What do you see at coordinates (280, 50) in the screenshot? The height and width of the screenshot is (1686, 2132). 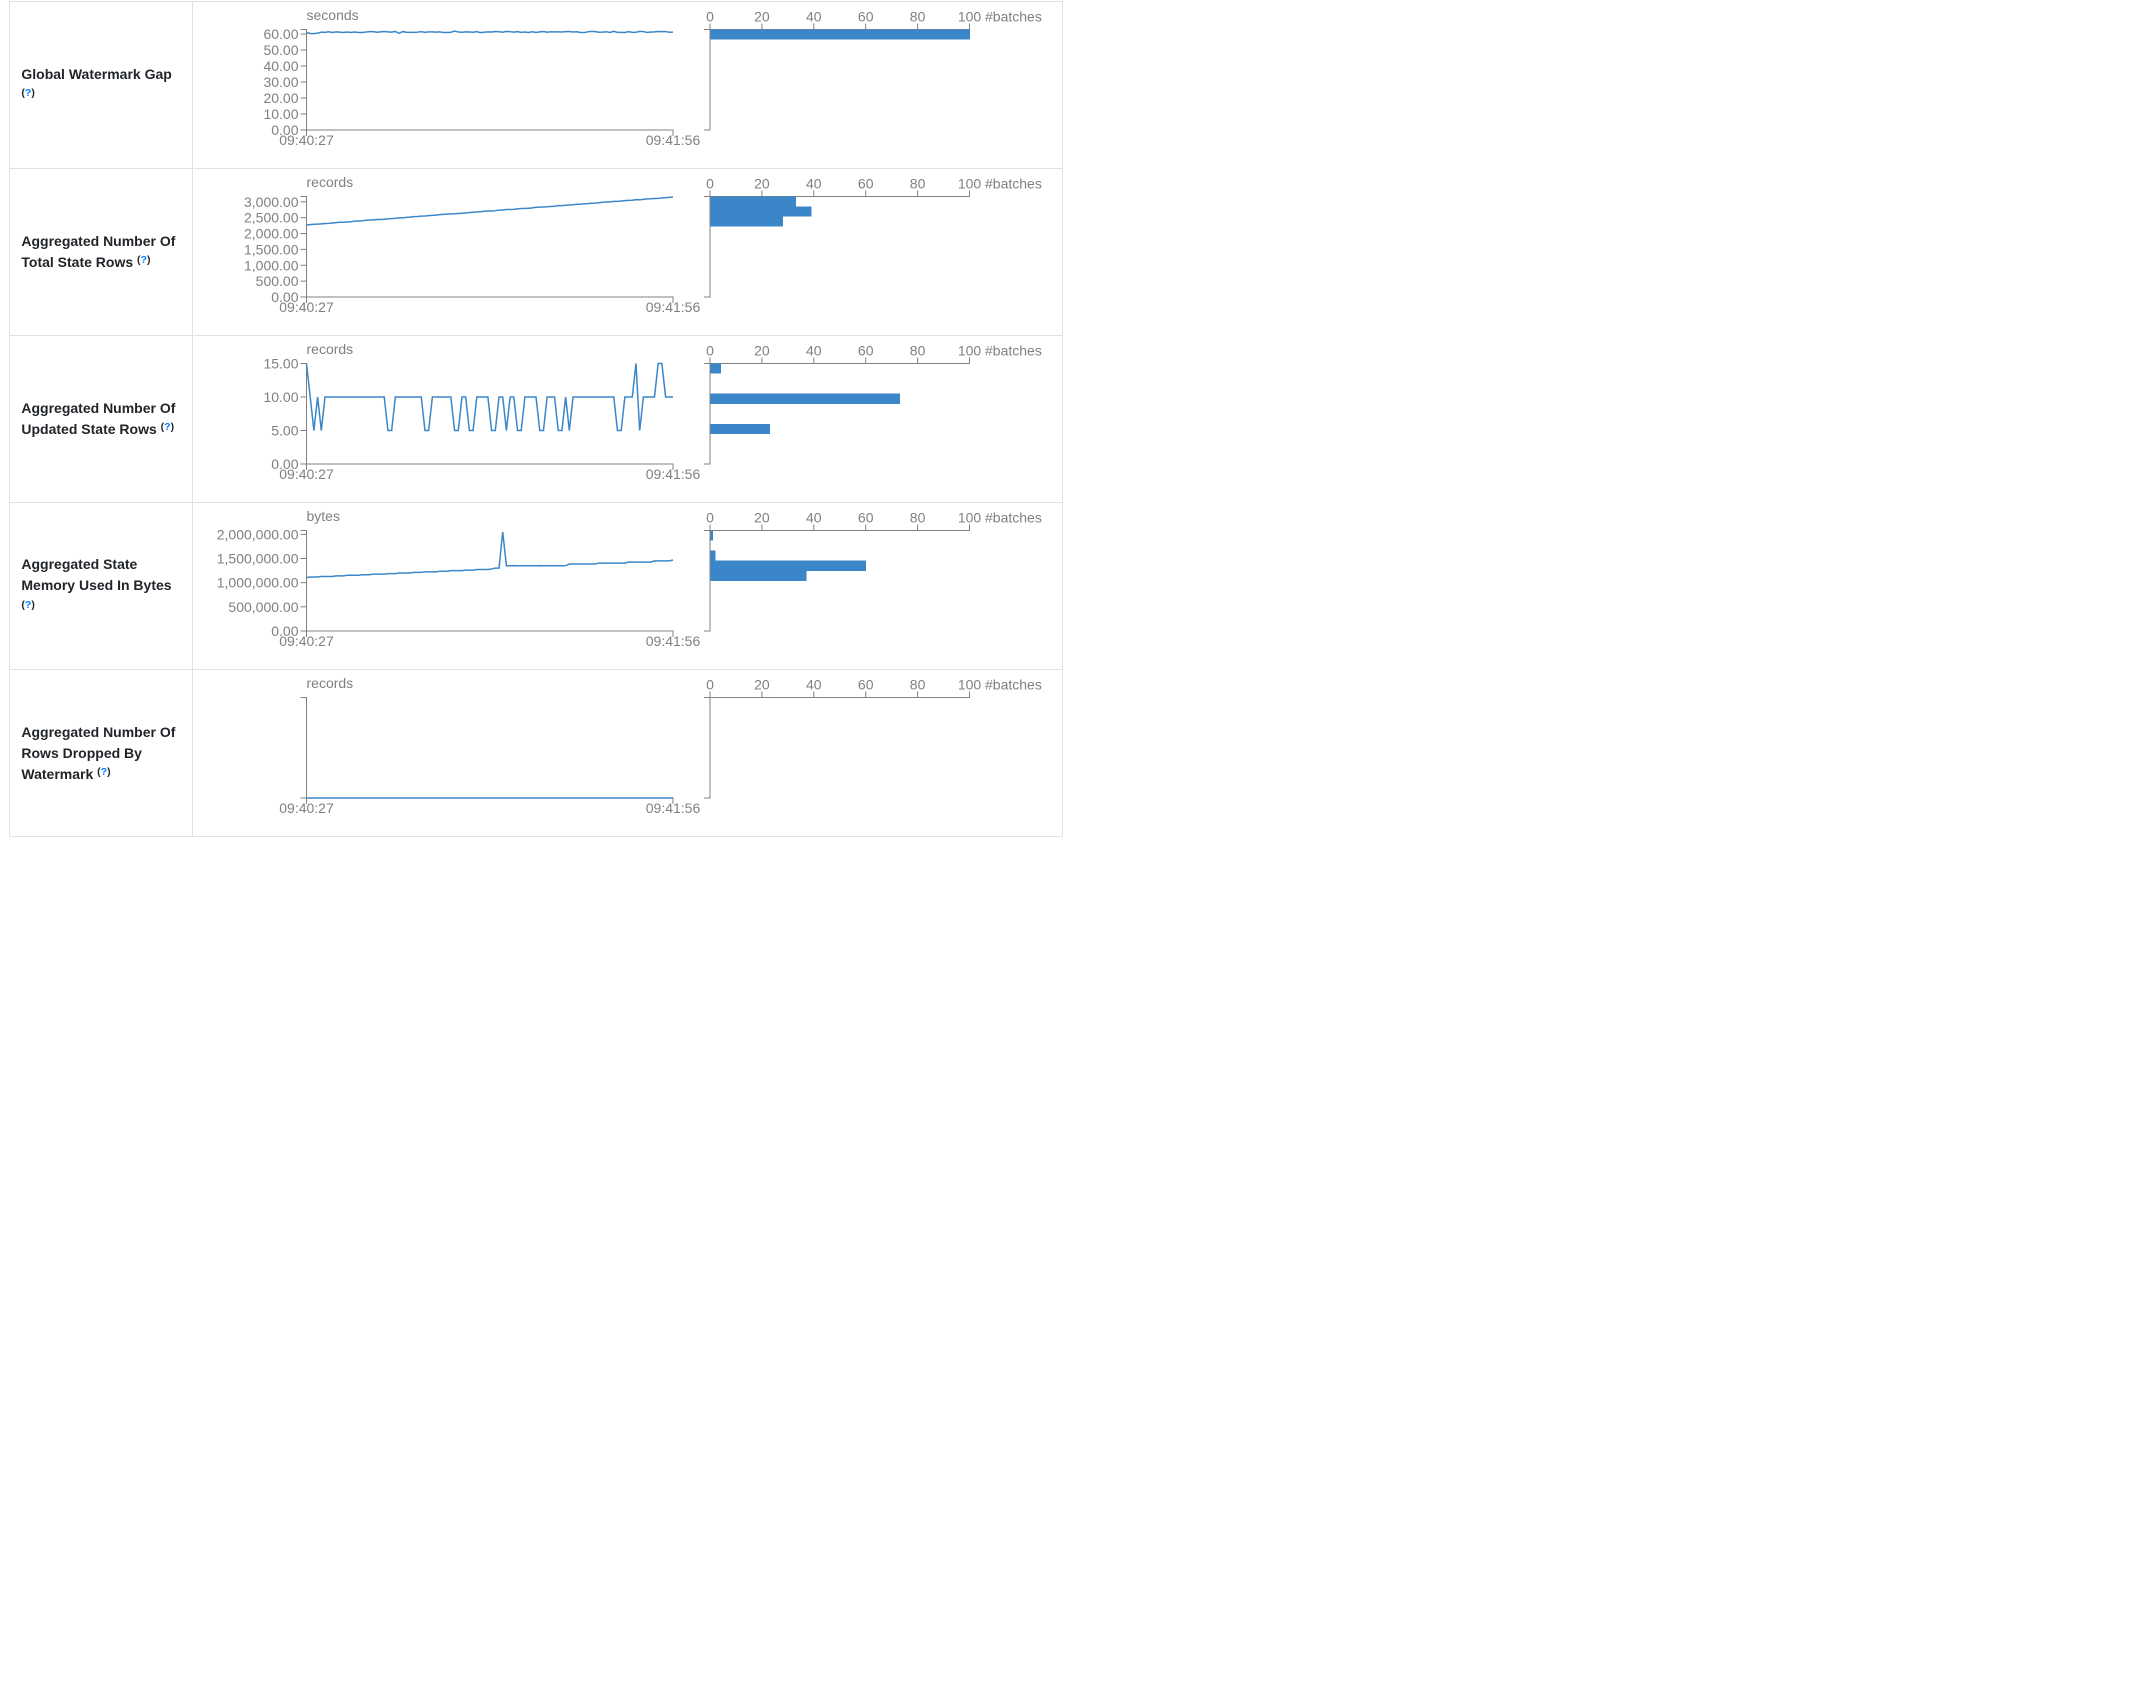 I see `svg-text: 50.00` at bounding box center [280, 50].